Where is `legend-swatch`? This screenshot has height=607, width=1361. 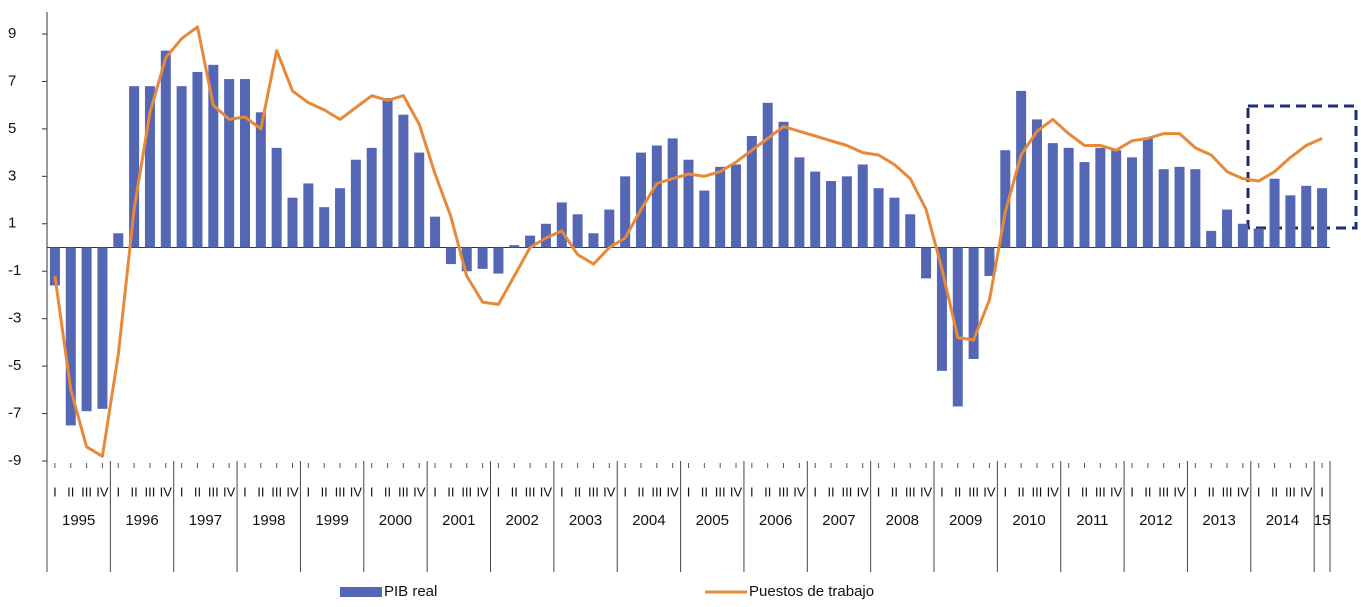 legend-swatch is located at coordinates (361, 592).